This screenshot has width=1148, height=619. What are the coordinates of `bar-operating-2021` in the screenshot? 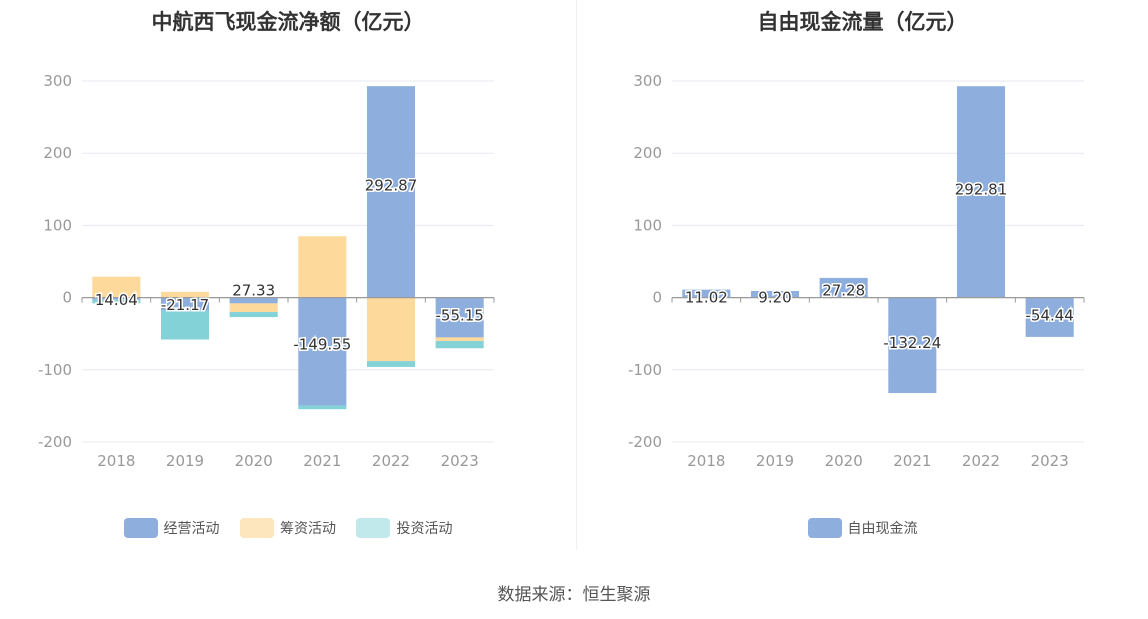 It's located at (322, 351).